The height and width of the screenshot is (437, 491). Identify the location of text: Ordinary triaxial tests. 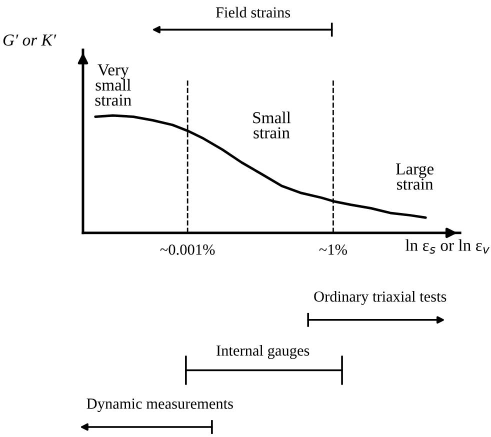
(380, 297).